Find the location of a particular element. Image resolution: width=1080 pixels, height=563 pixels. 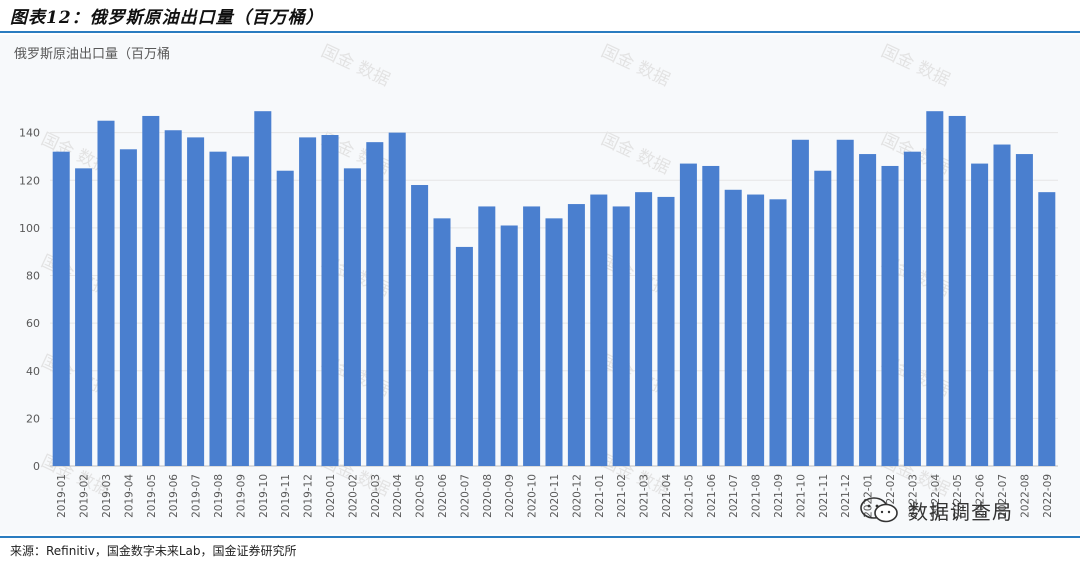

wechat-brand: 数据调查局 is located at coordinates (935, 510).